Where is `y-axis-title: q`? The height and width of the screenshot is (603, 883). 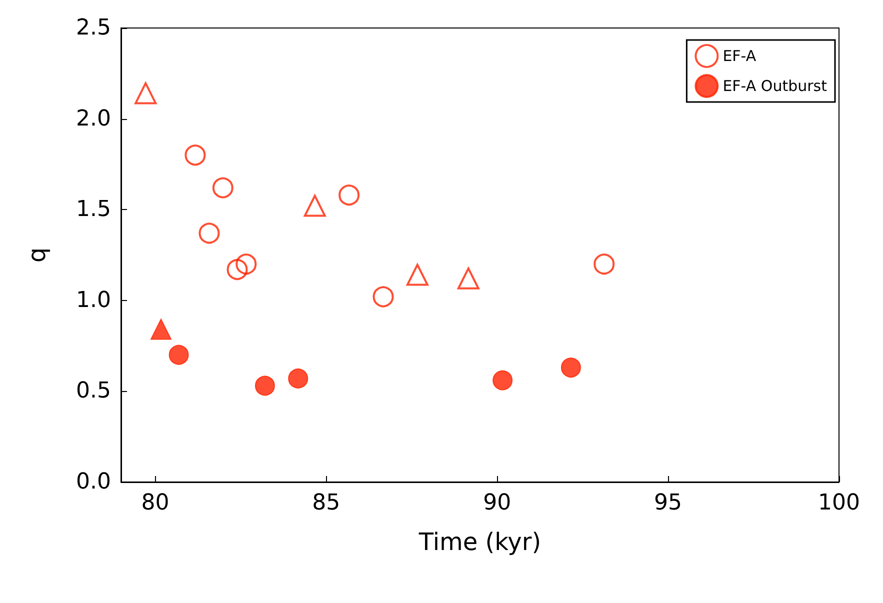 y-axis-title: q is located at coordinates (37, 255).